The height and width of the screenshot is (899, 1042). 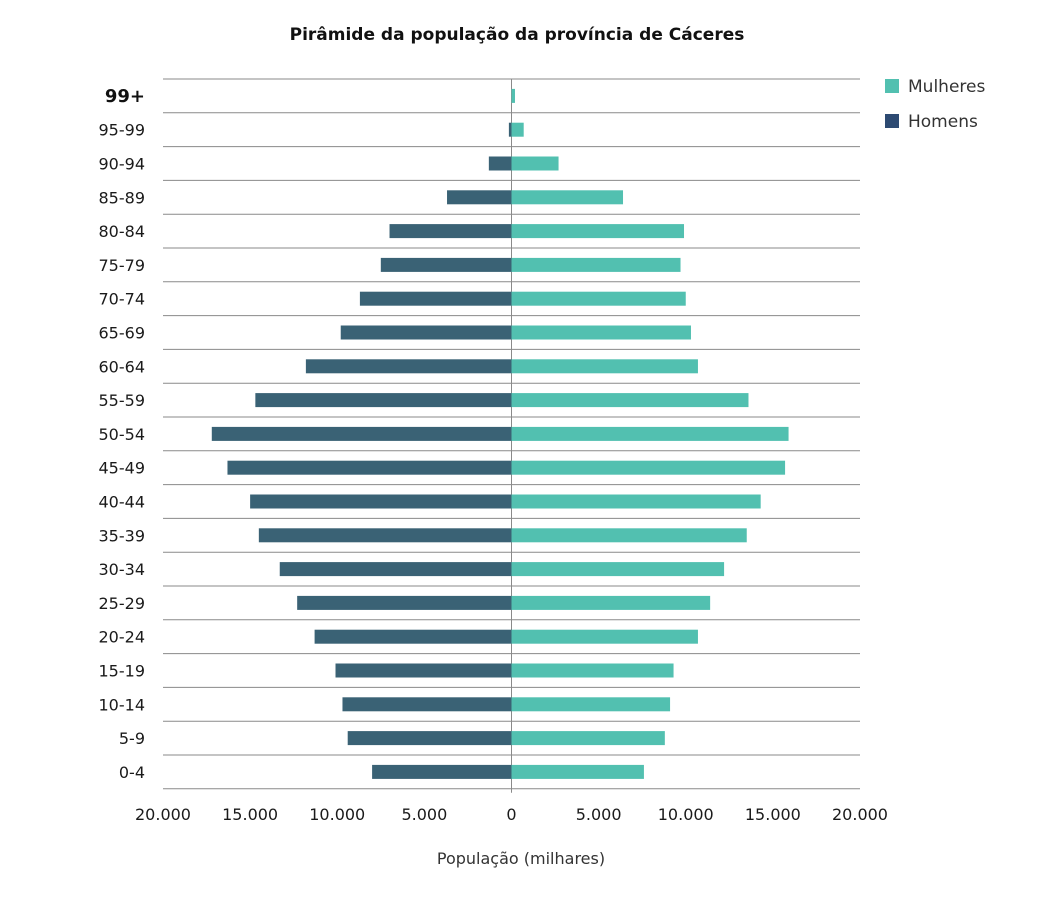 What do you see at coordinates (122, 333) in the screenshot?
I see `category-label: 65-69` at bounding box center [122, 333].